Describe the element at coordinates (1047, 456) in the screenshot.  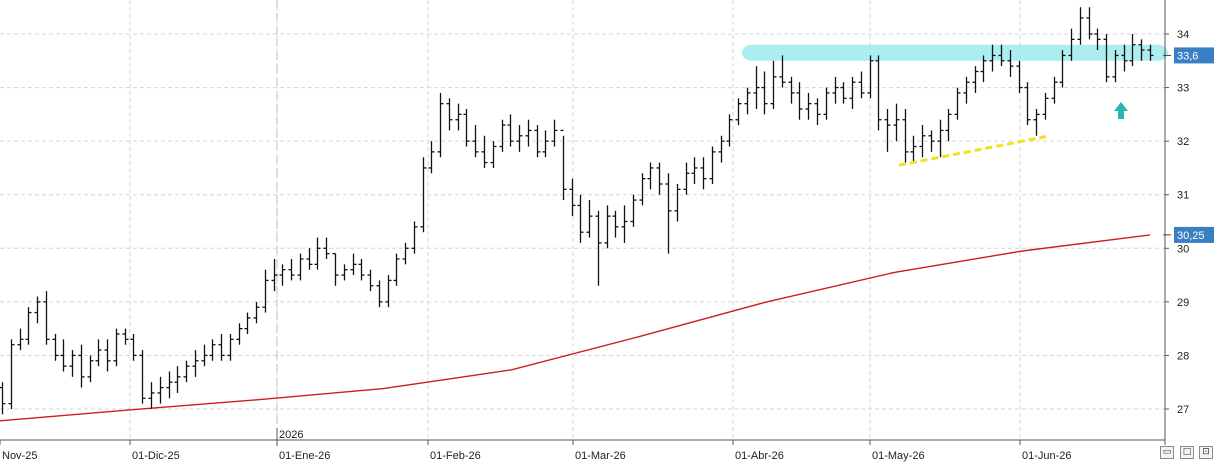
I see `x-tick-label: 01-Jun-26` at that location.